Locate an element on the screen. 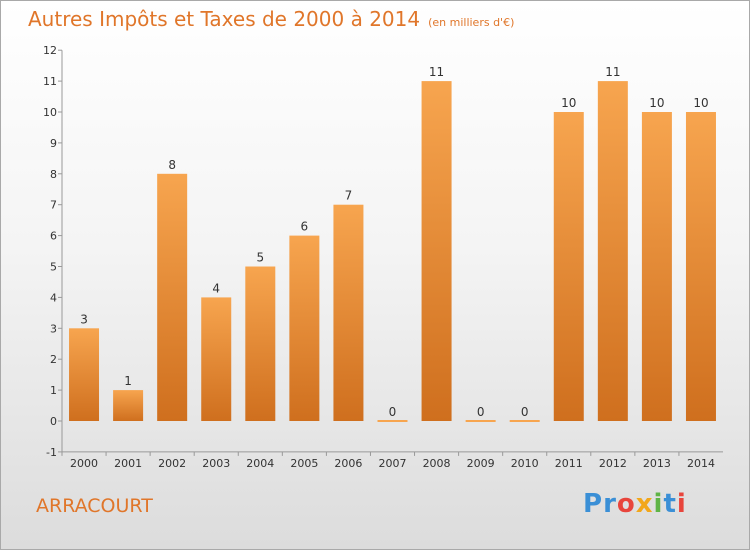 This screenshot has width=750, height=551. y-tick-label: 7 is located at coordinates (53, 205).